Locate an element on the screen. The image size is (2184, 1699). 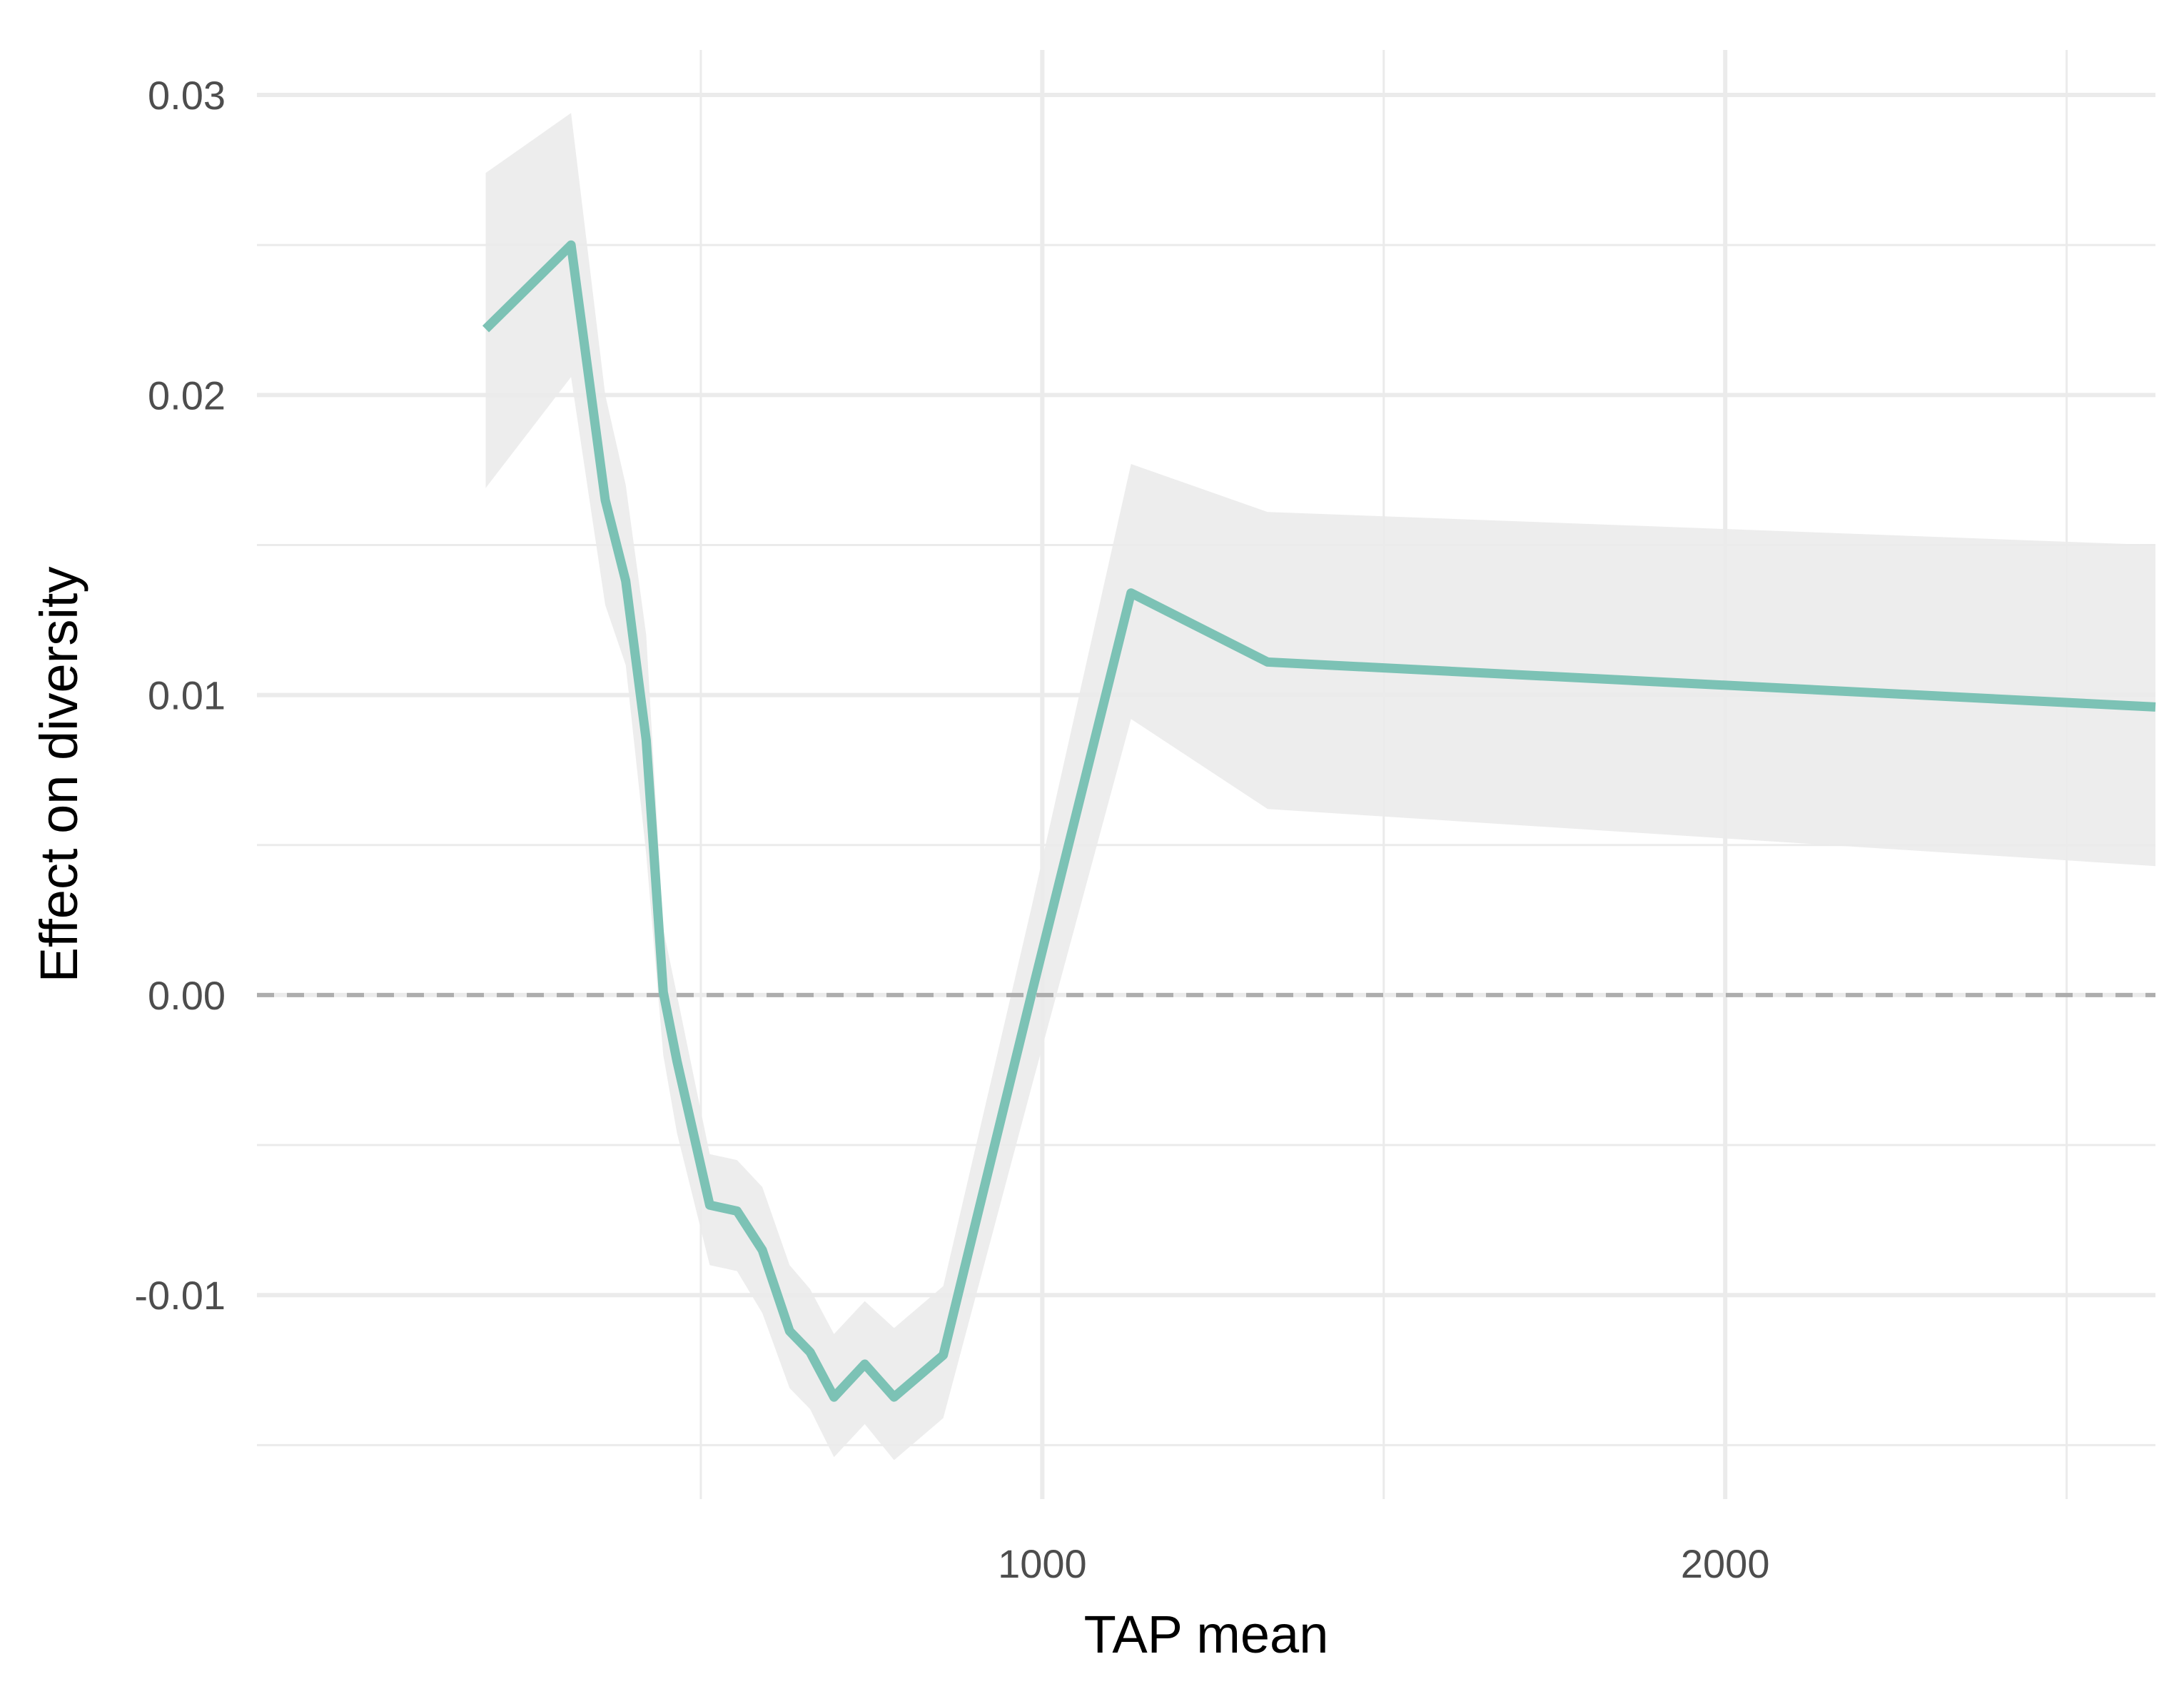
y-tick-label: -0.01 is located at coordinates (180, 1295).